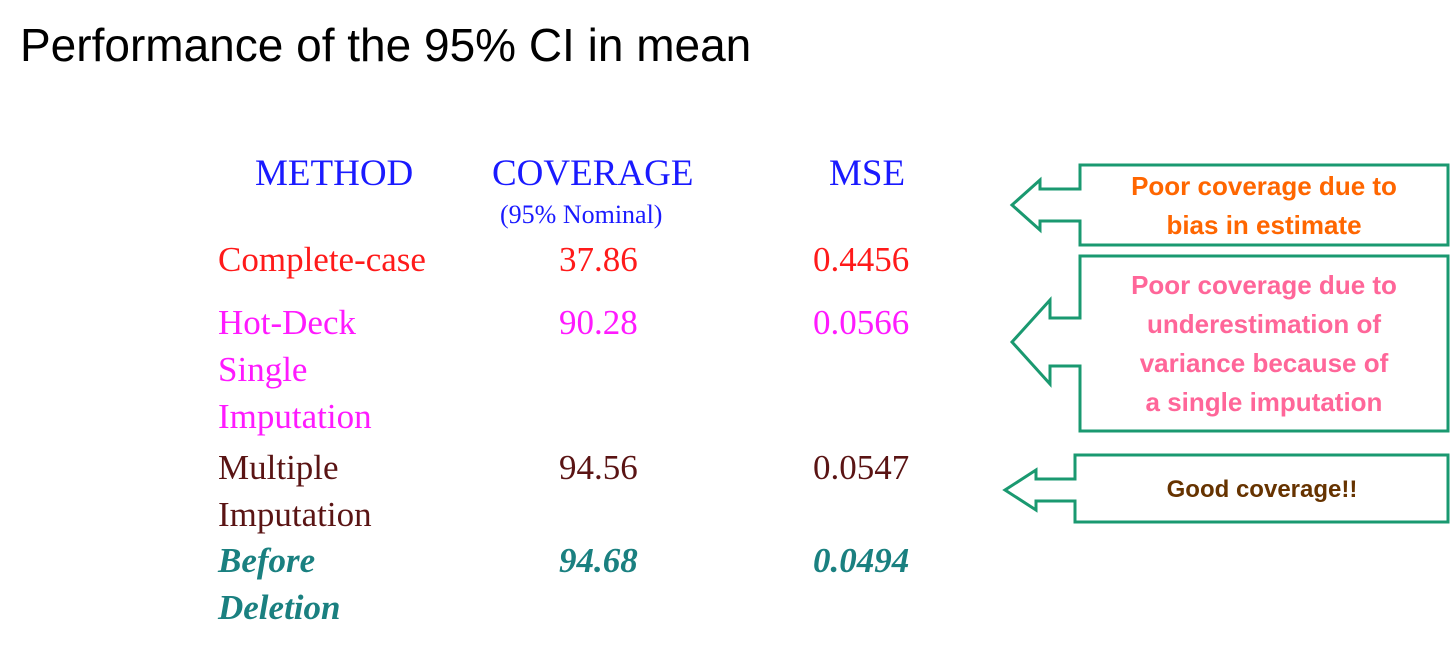  Describe the element at coordinates (593, 173) in the screenshot. I see `header-coverage: COVERAGE` at that location.